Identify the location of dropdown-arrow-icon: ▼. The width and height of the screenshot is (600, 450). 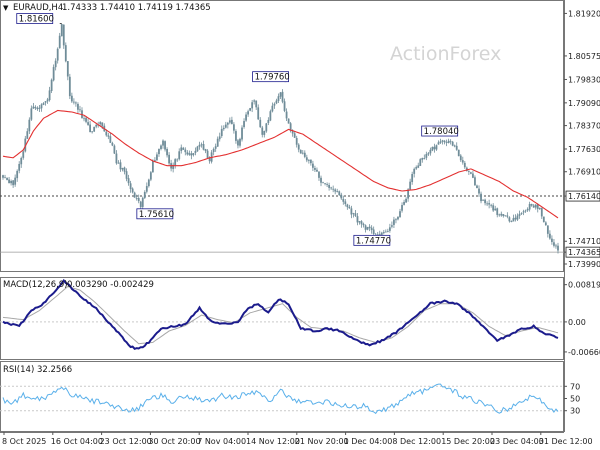
(6, 8).